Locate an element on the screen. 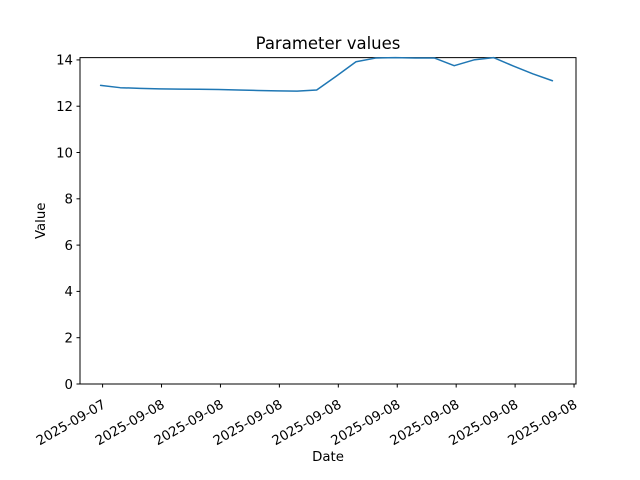 This screenshot has height=480, width=640. chart-title: Parameter values is located at coordinates (328, 43).